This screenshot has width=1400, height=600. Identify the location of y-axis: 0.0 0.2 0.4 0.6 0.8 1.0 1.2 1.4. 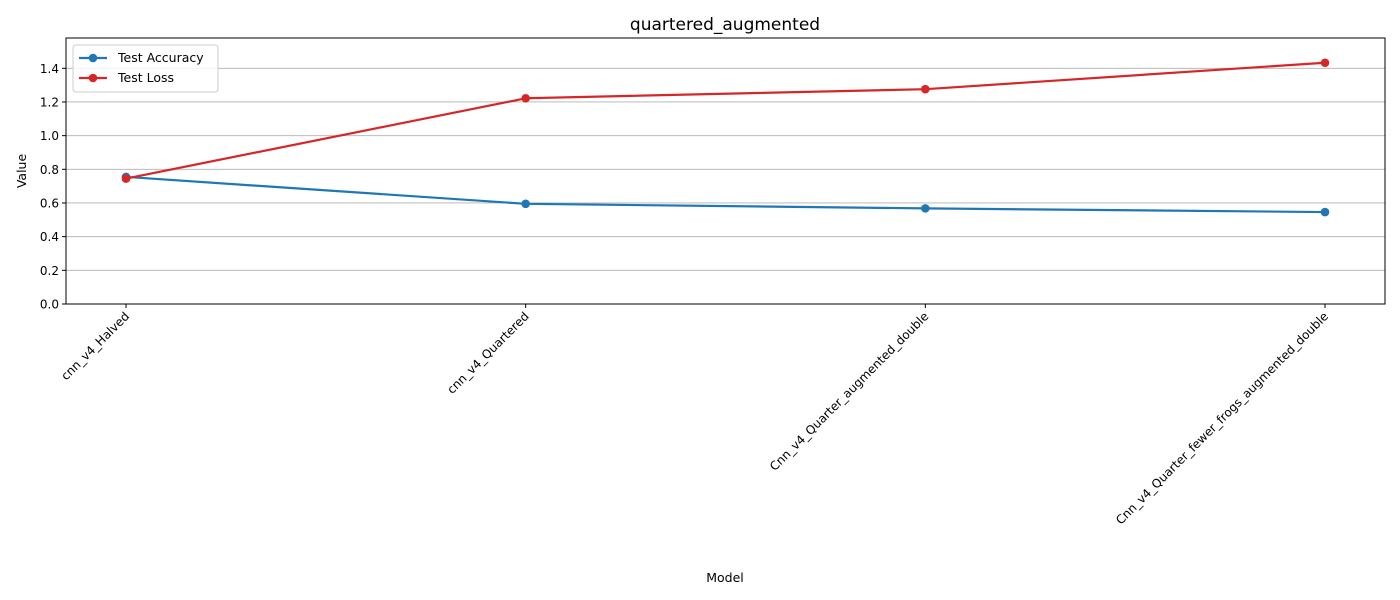
(53, 187).